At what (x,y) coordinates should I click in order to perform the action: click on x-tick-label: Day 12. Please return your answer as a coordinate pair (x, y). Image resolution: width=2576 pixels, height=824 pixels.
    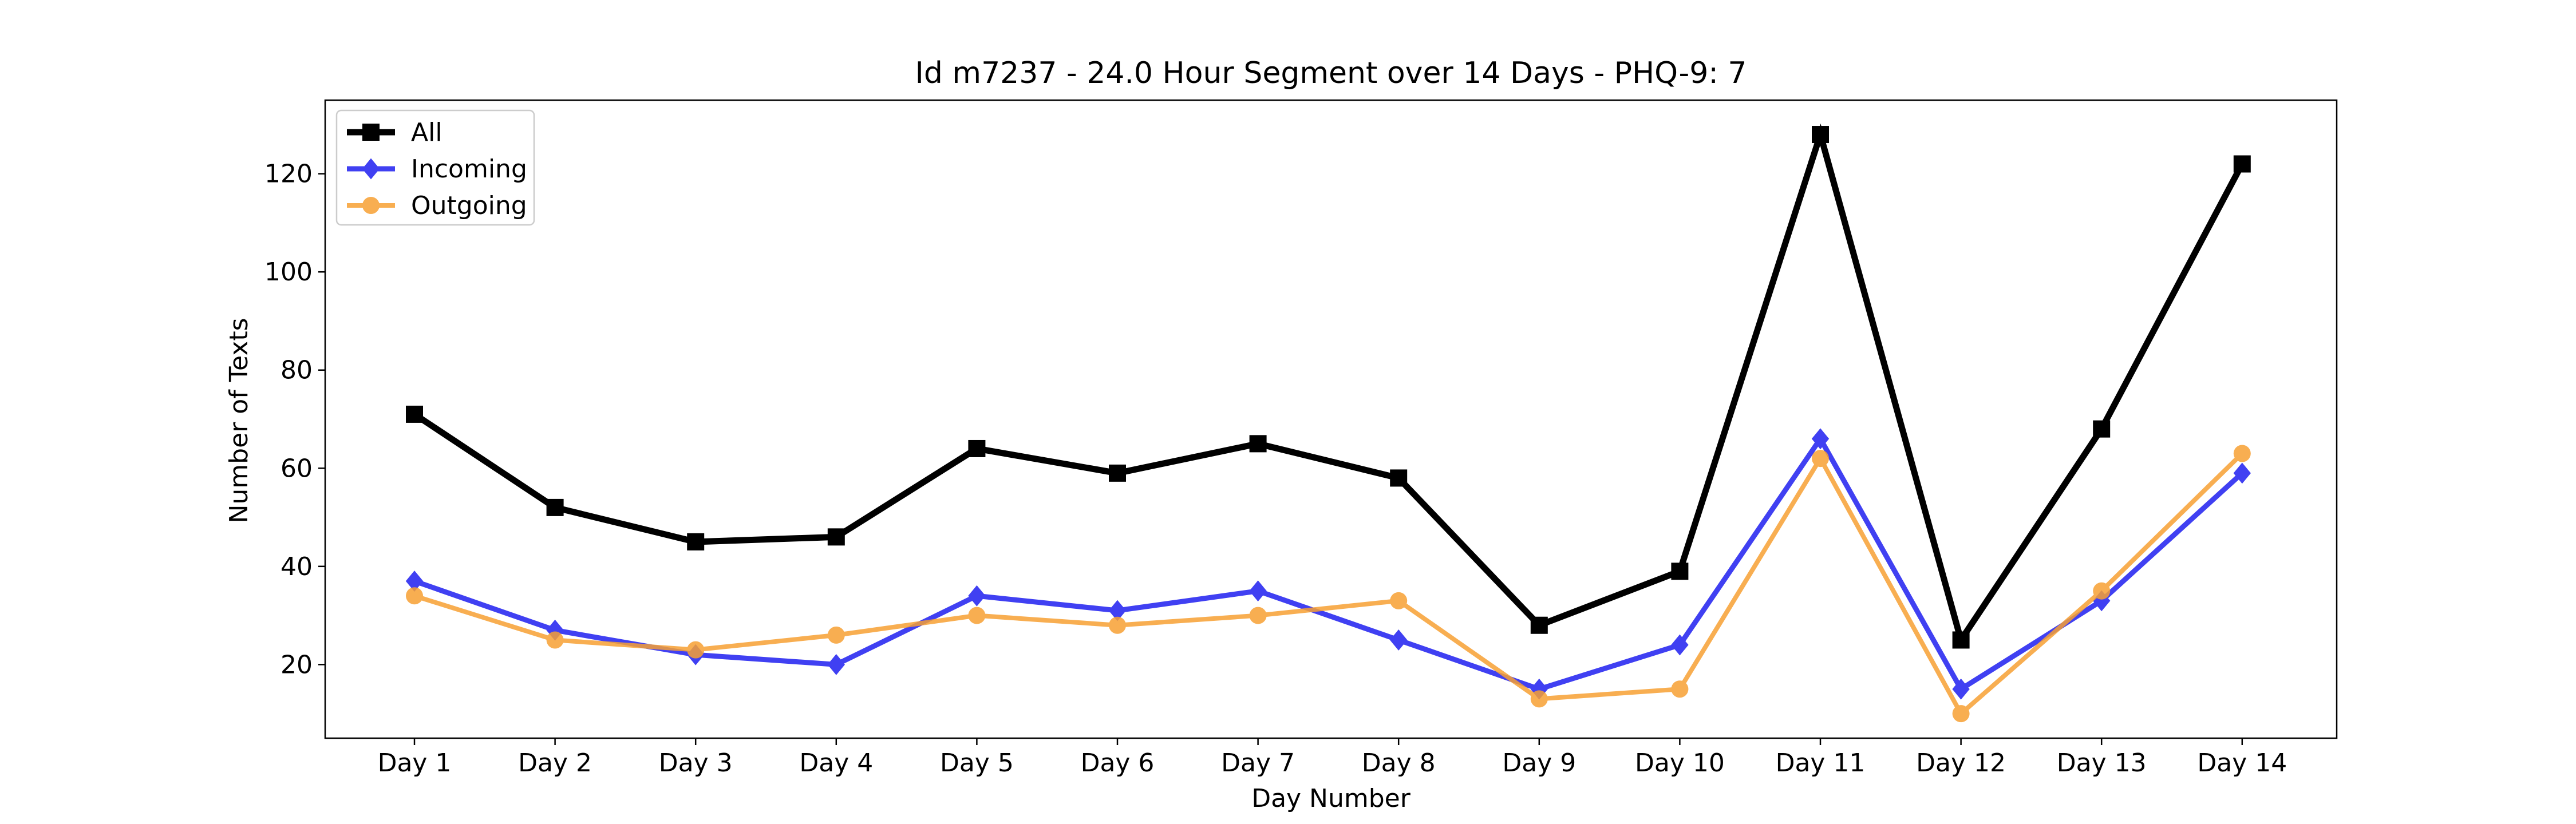
    Looking at the image, I should click on (1961, 763).